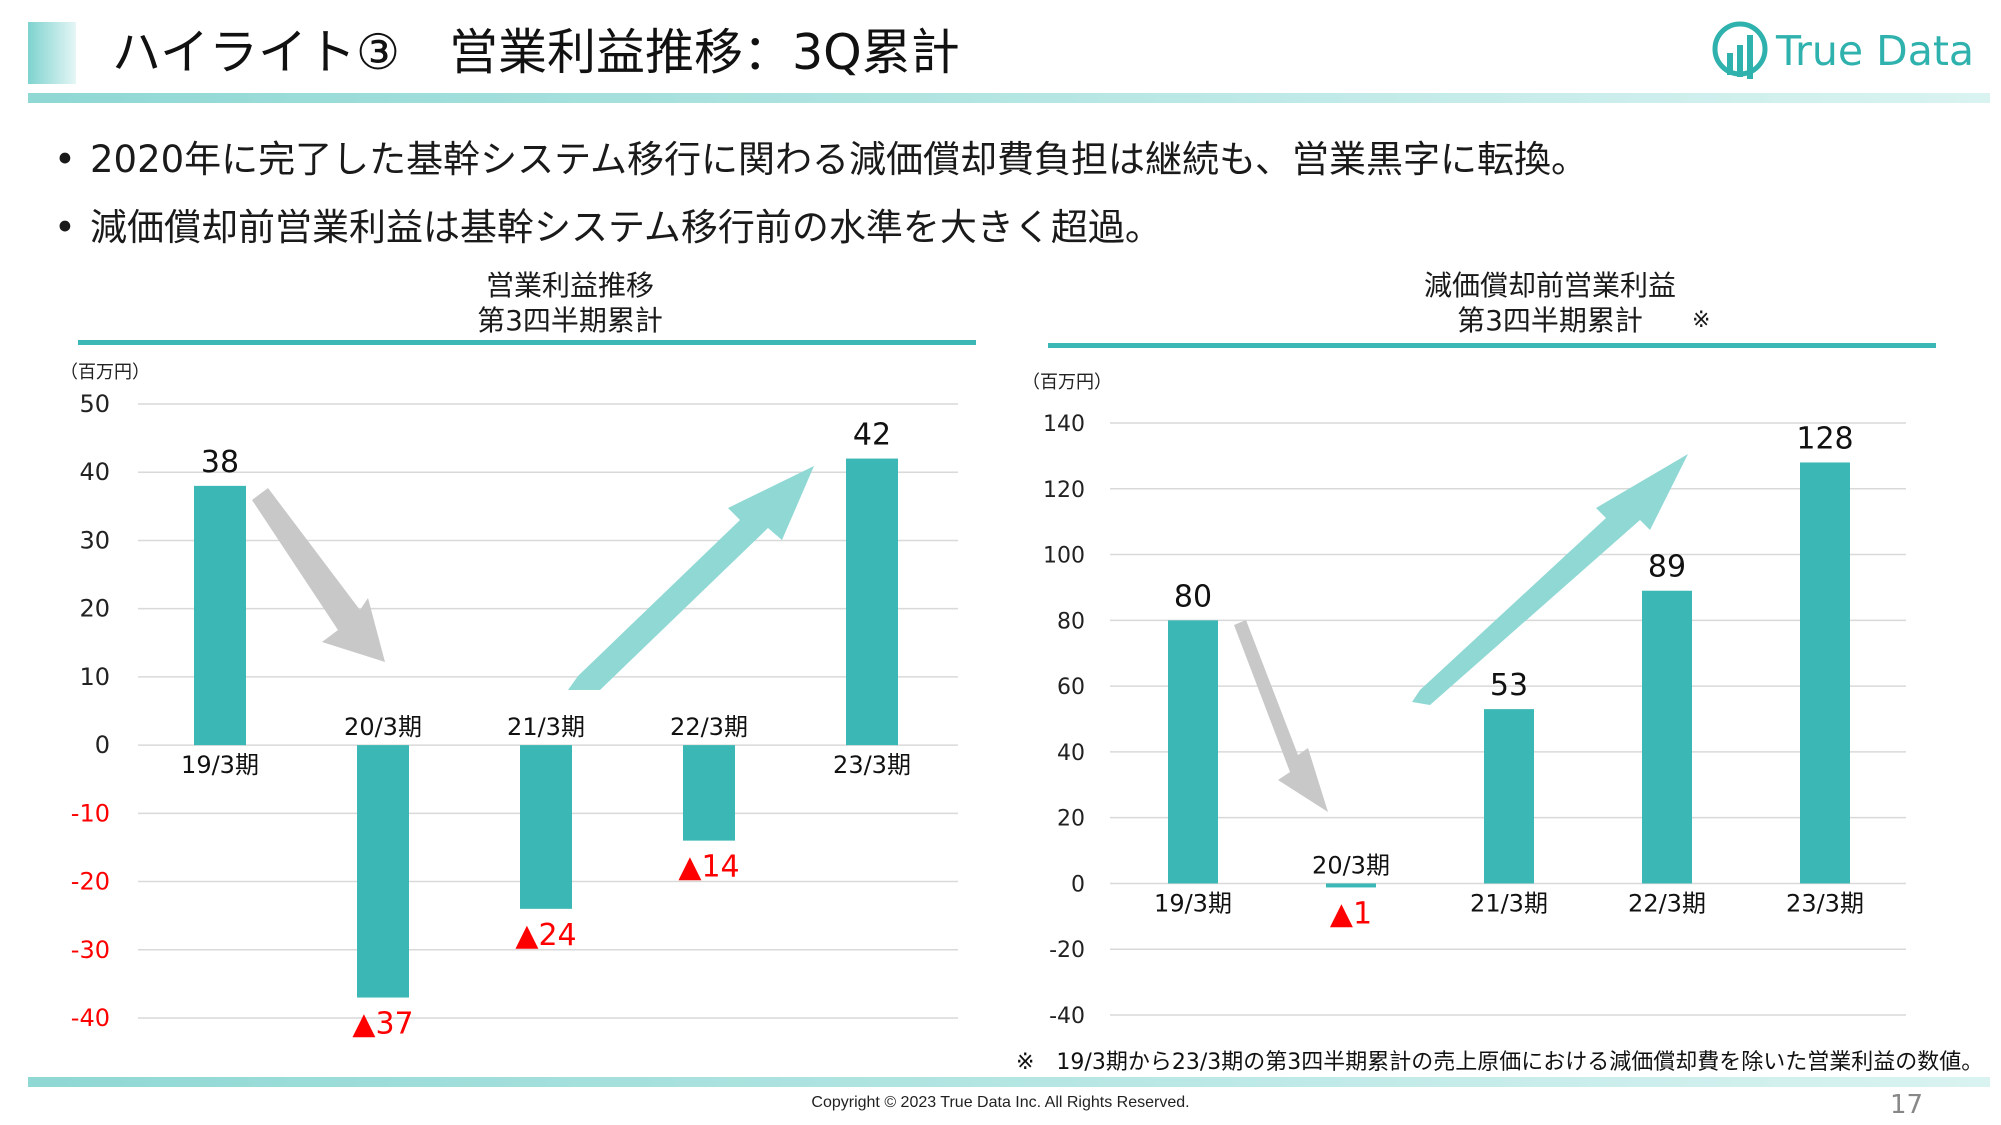 The image size is (2001, 1125). Describe the element at coordinates (1009, 98) in the screenshot. I see `title-divider` at that location.